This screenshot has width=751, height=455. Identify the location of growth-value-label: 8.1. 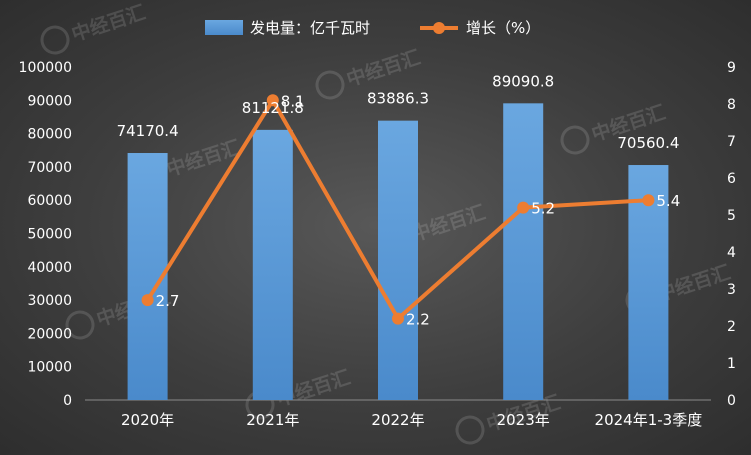
(293, 101).